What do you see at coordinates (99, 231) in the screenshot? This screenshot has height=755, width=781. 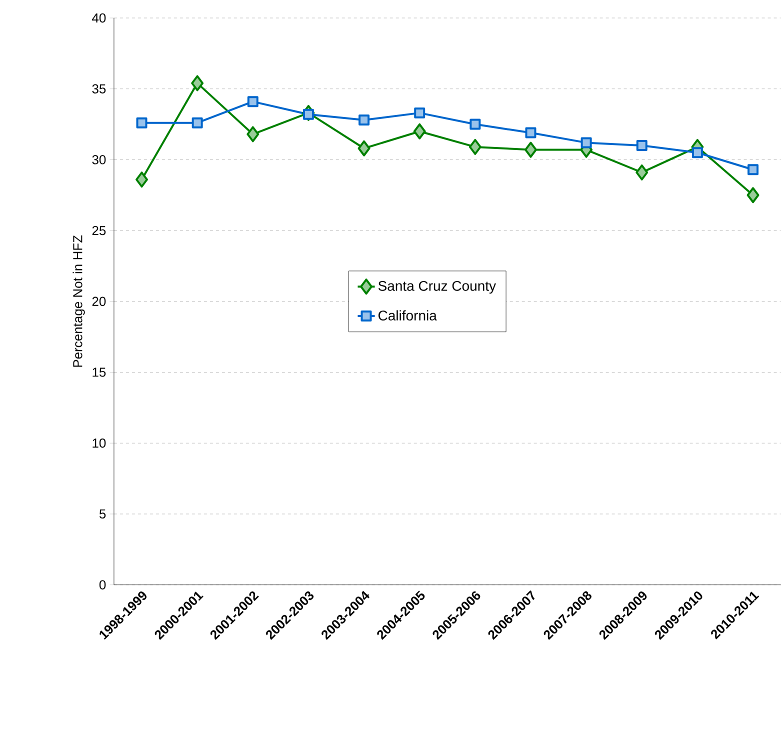 I see `y-tick-label: 25` at bounding box center [99, 231].